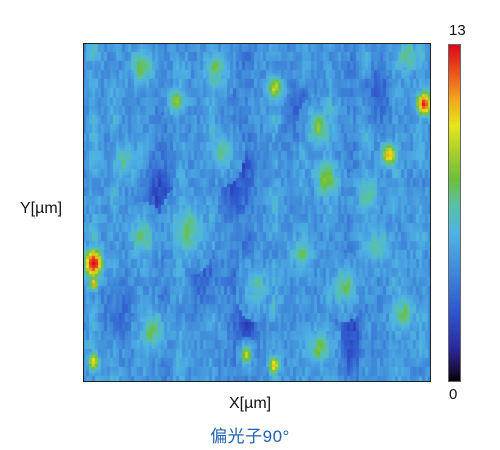  I want to click on y-axis-label: Y[µm], so click(41, 208).